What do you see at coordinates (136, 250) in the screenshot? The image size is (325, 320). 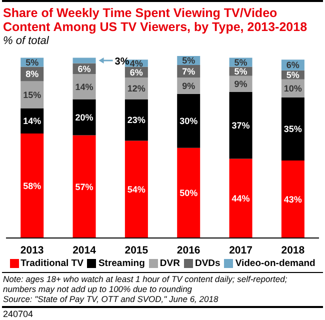 I see `x-tick-label: 2015` at bounding box center [136, 250].